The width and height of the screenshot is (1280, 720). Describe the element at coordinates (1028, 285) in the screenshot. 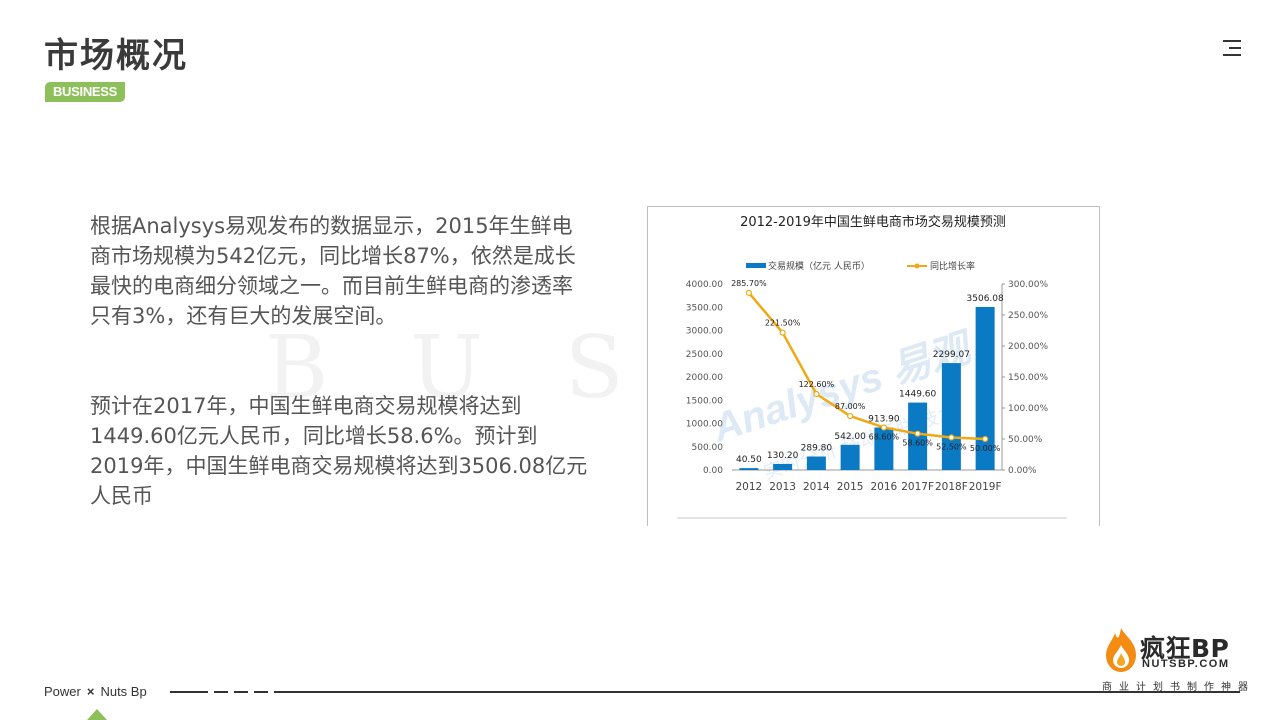

I see `y-right-tick-label: 300.00%` at that location.